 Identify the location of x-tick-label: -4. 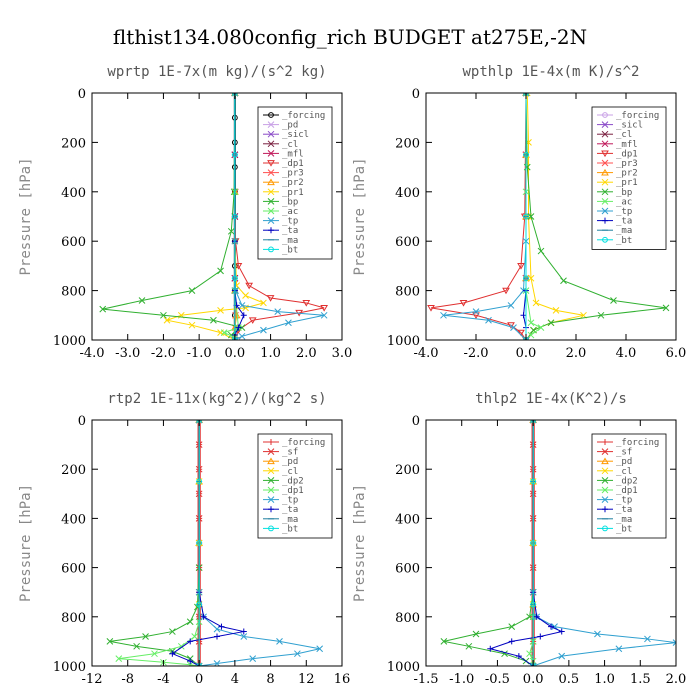
(163, 679).